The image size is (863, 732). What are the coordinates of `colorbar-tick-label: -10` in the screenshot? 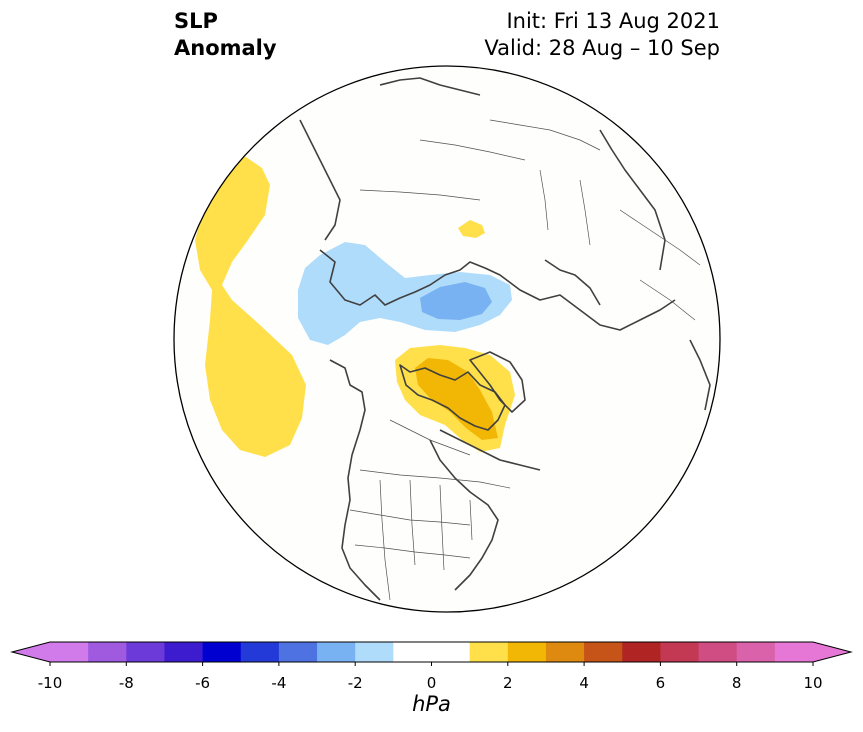 It's located at (50, 682).